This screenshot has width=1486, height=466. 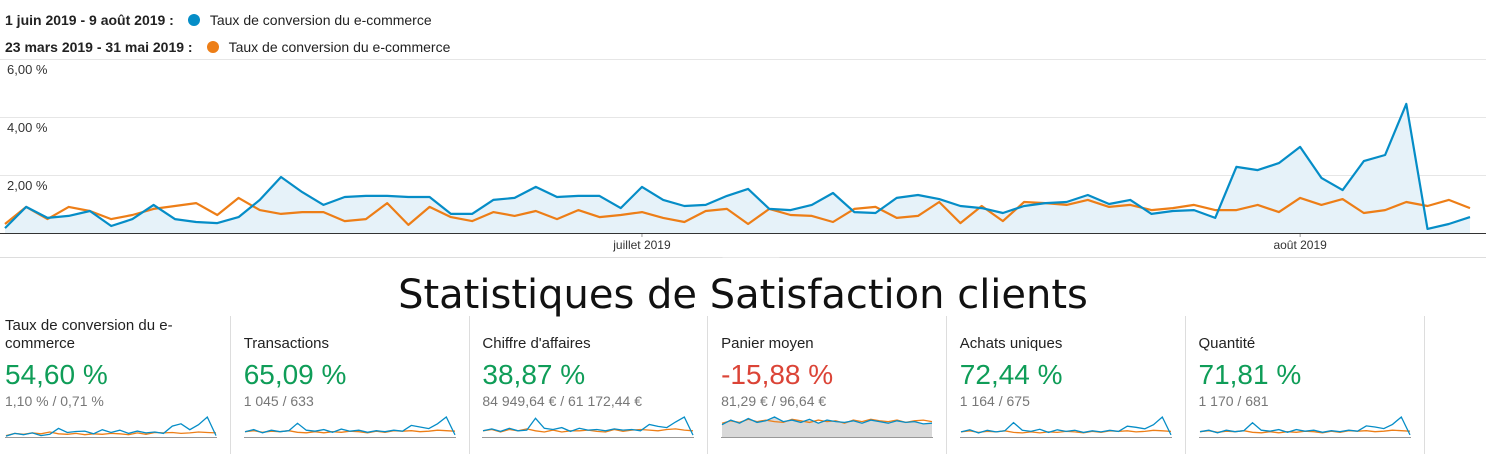 What do you see at coordinates (278, 401) in the screenshot?
I see `scorecard-values: 1 045 / 633` at bounding box center [278, 401].